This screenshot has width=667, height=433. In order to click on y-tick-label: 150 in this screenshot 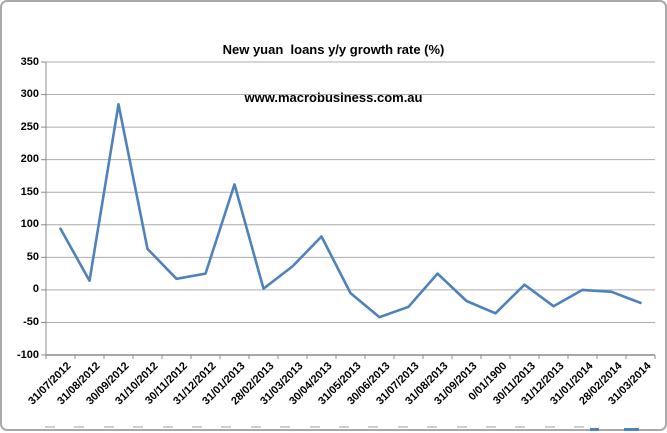, I will do `click(29, 191)`.